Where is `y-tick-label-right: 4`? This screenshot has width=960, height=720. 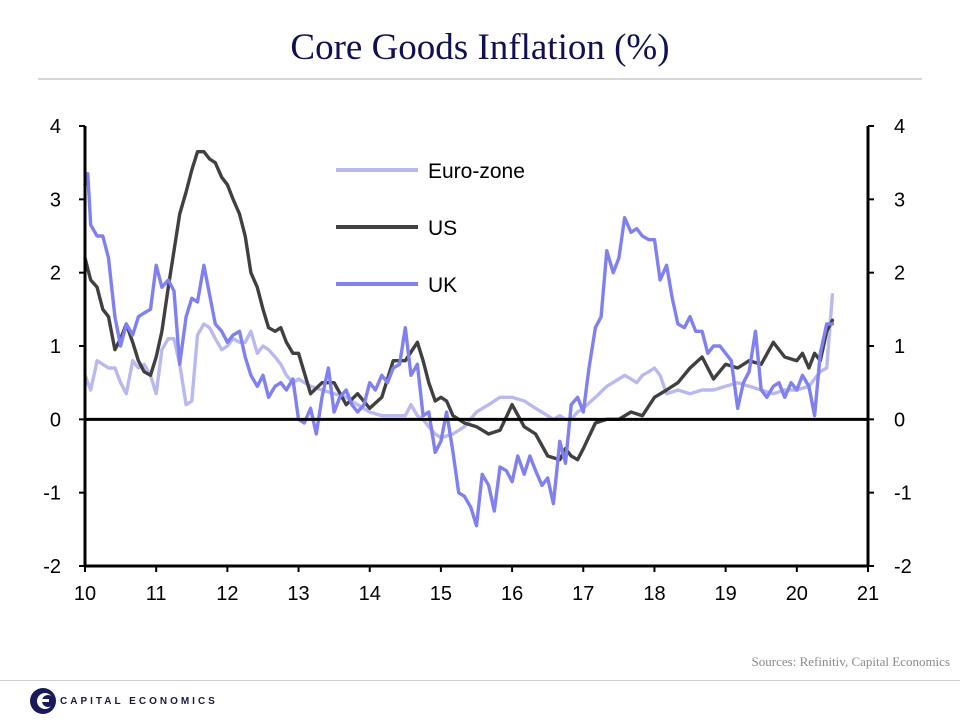
y-tick-label-right: 4 is located at coordinates (899, 127).